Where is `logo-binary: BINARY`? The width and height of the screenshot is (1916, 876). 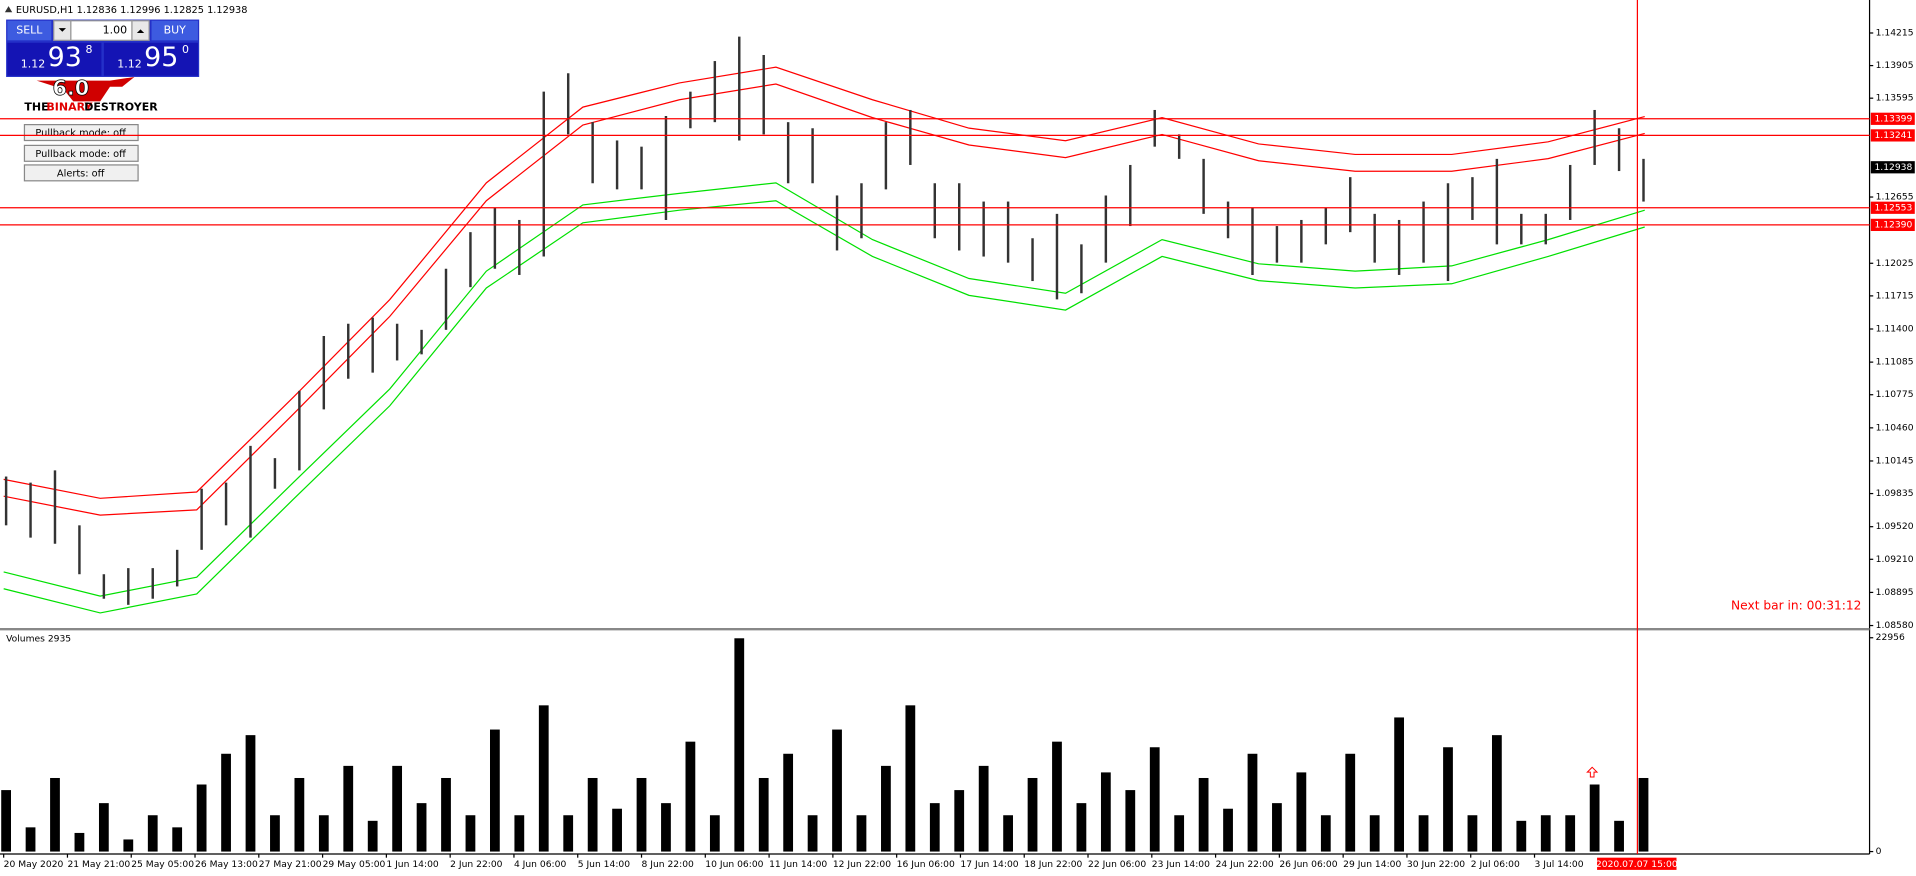 logo-binary: BINARY is located at coordinates (69, 107).